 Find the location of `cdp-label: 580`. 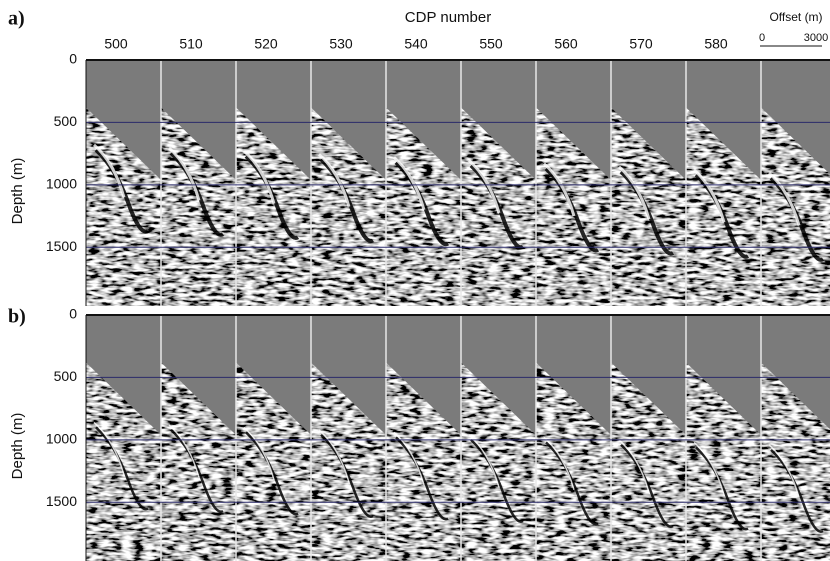

cdp-label: 580 is located at coordinates (716, 44).